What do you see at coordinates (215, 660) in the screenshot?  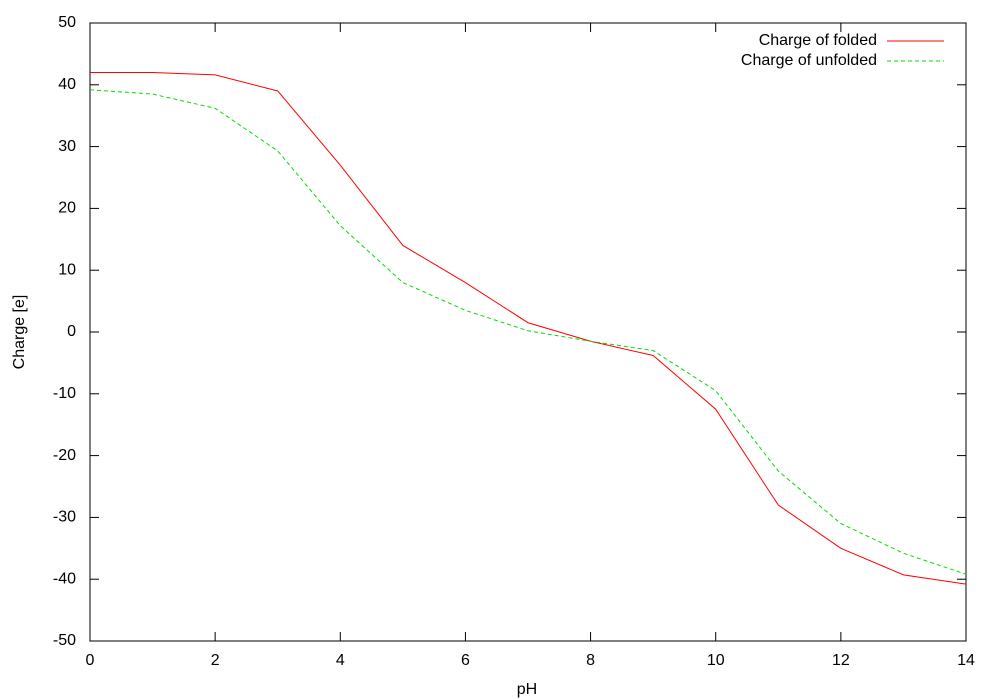 I see `x-tick-label: 2` at bounding box center [215, 660].